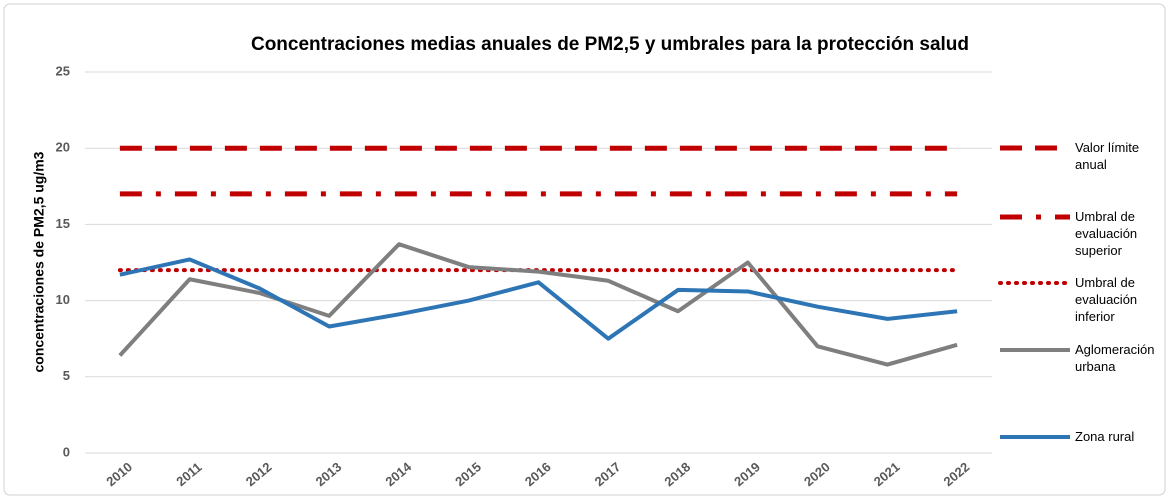  What do you see at coordinates (66, 451) in the screenshot?
I see `y-tick-label: 0` at bounding box center [66, 451].